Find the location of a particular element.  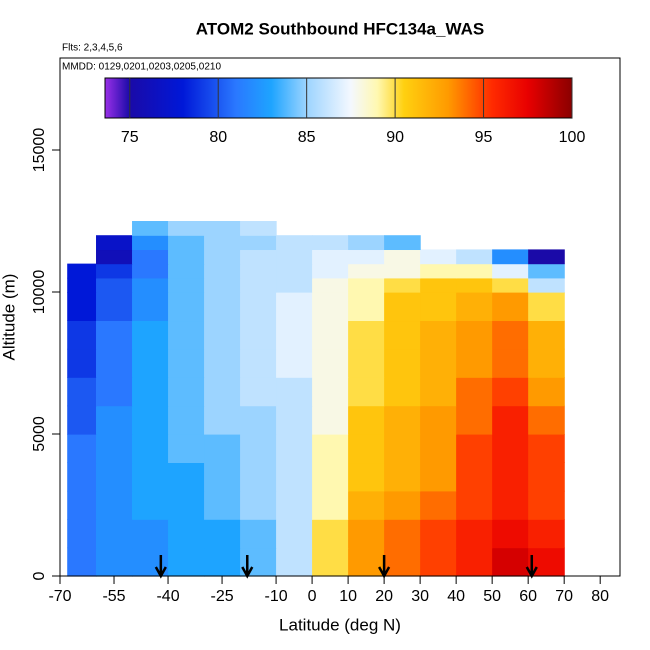

x-tick-label: -70 is located at coordinates (59, 596).